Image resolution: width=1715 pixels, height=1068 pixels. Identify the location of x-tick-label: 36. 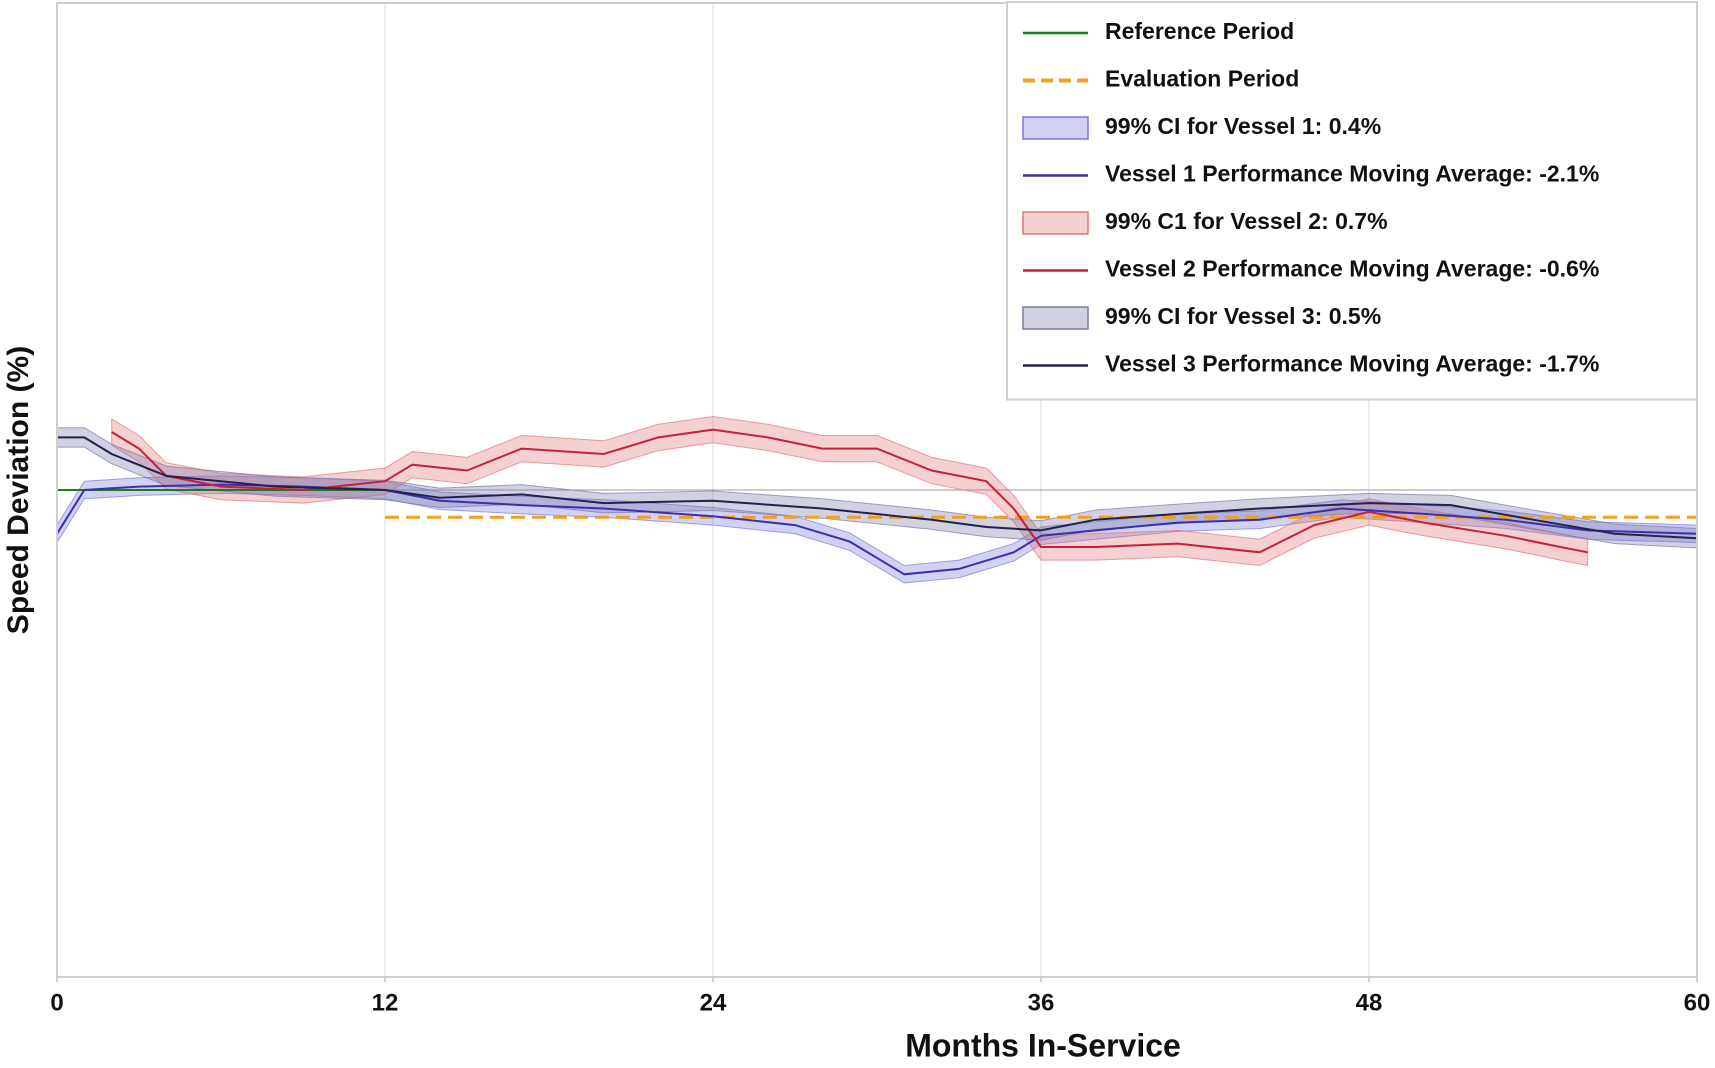
(1041, 1002).